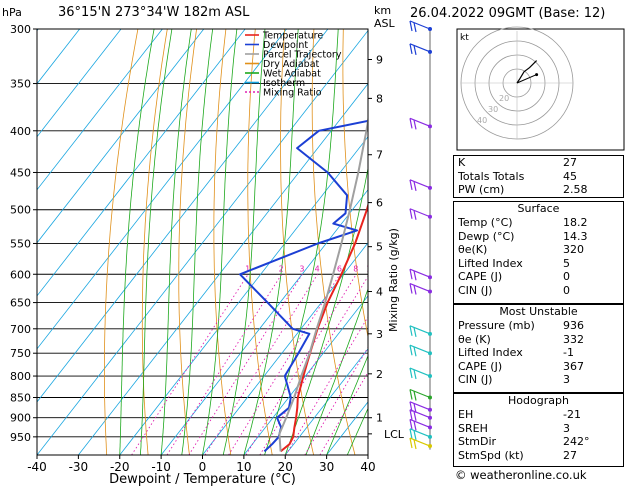 Image resolution: width=629 pixels, height=486 pixels. I want to click on pressure-tick-label: 700, so click(20, 329).